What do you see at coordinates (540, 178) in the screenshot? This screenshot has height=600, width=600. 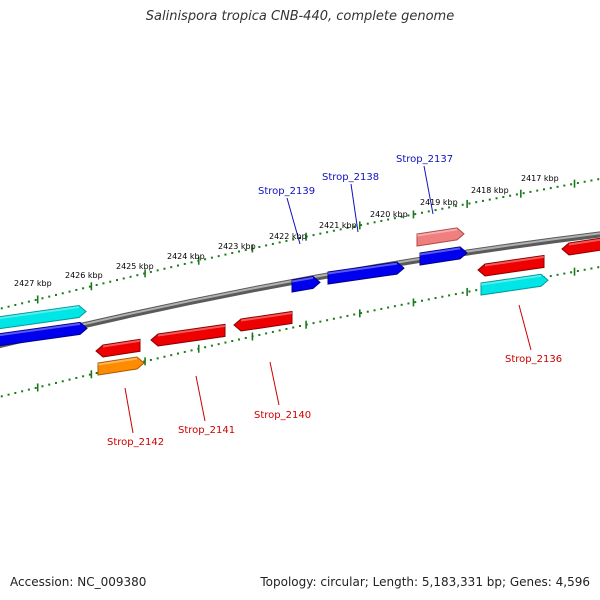 I see `kbp-label: 2417 kbp` at bounding box center [540, 178].